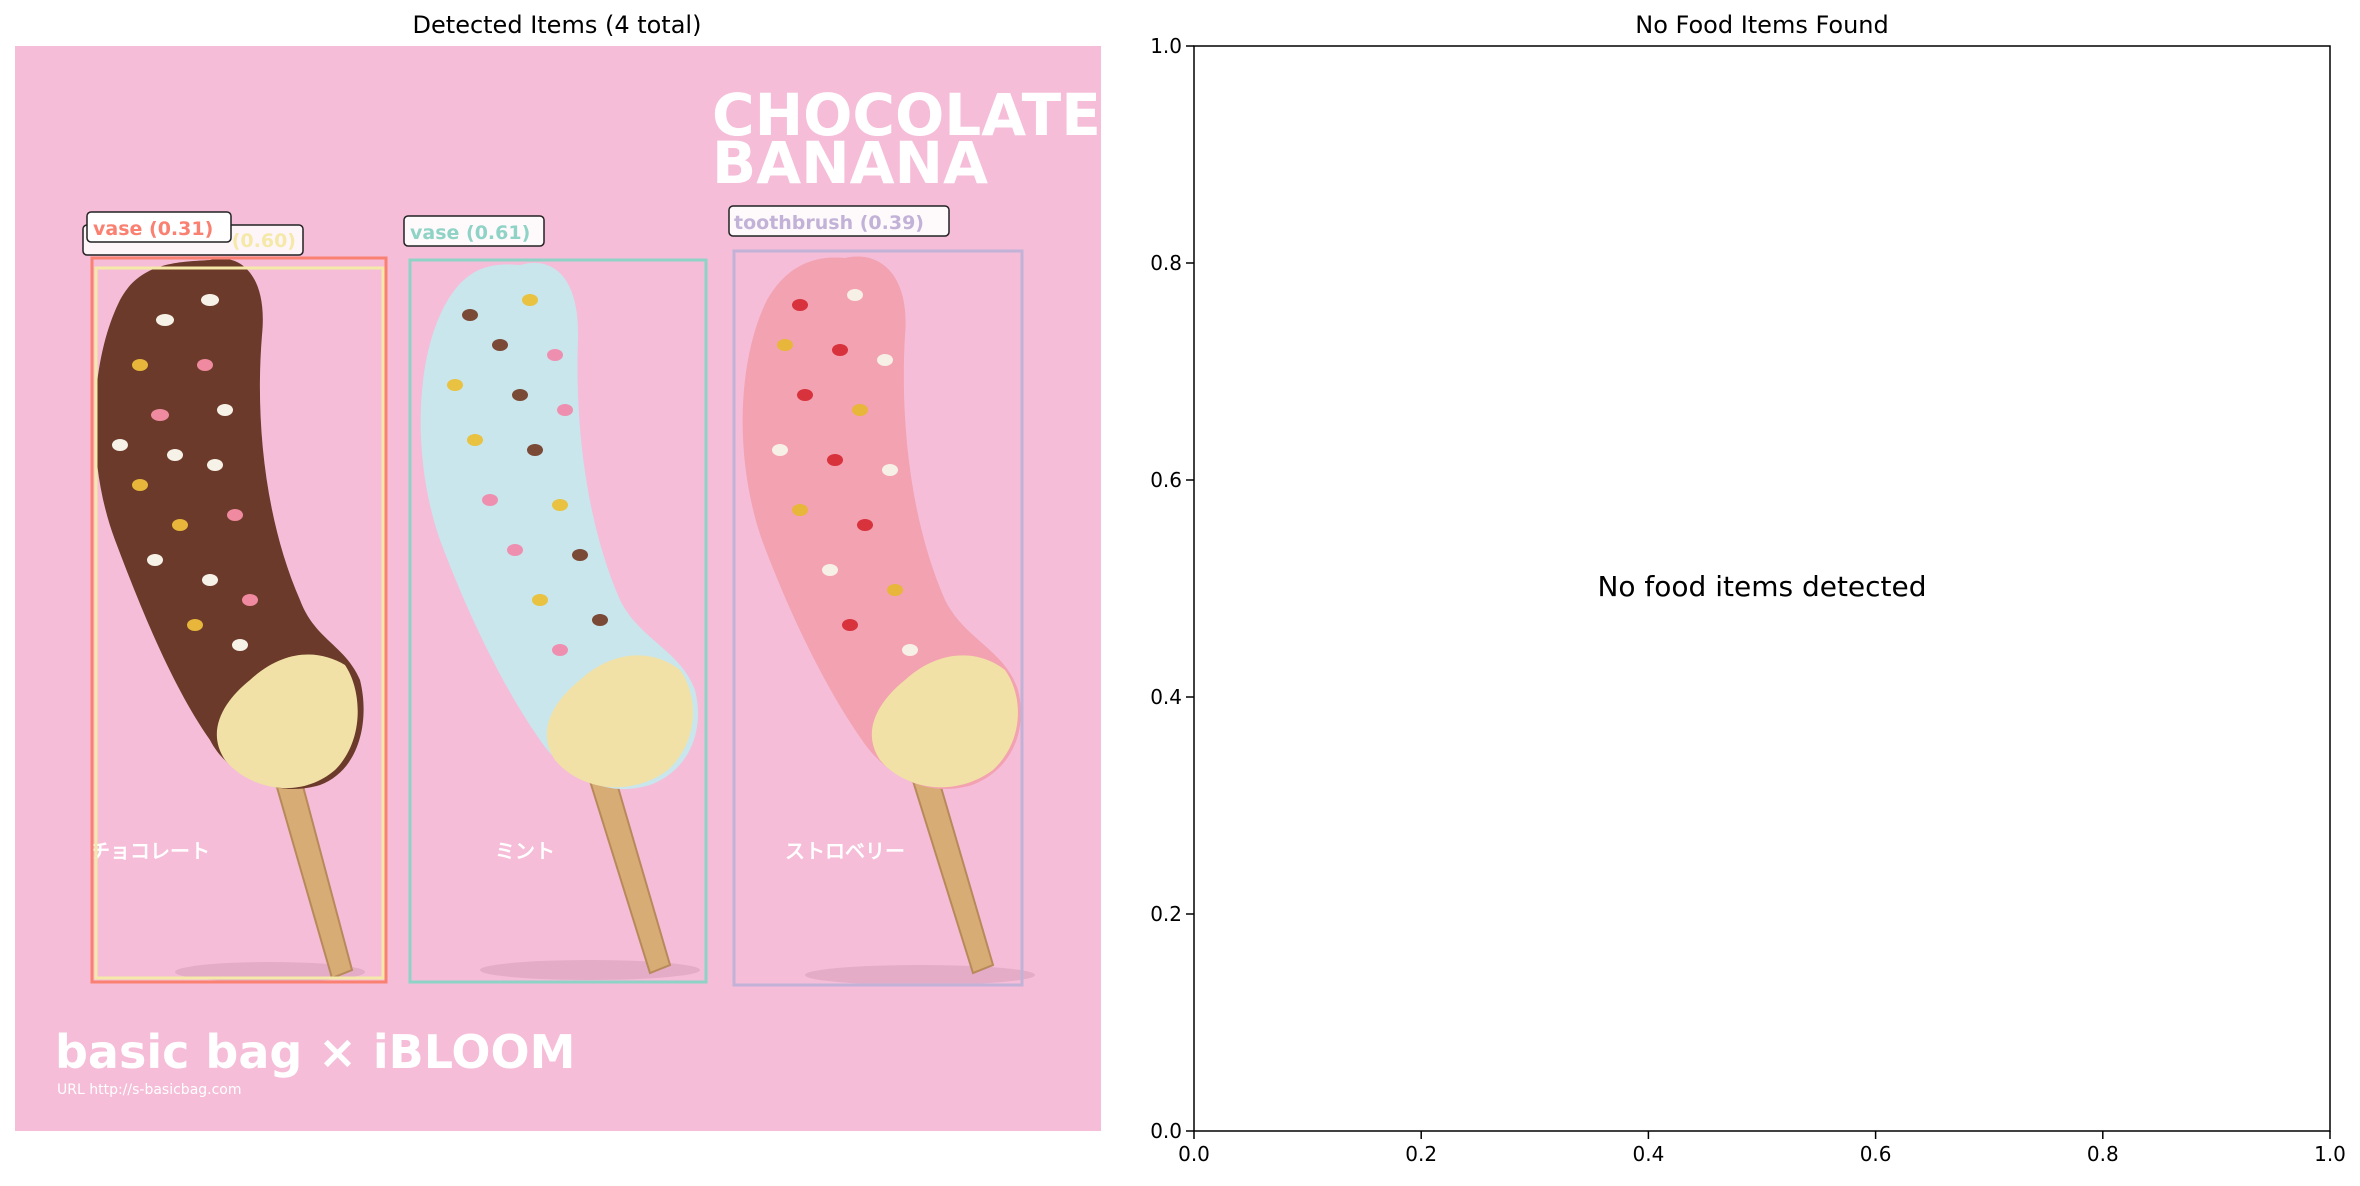  Describe the element at coordinates (1172, 588) in the screenshot. I see `y-axis: 0.0 0.2 0.4 0.6 0.8 1.0` at that location.